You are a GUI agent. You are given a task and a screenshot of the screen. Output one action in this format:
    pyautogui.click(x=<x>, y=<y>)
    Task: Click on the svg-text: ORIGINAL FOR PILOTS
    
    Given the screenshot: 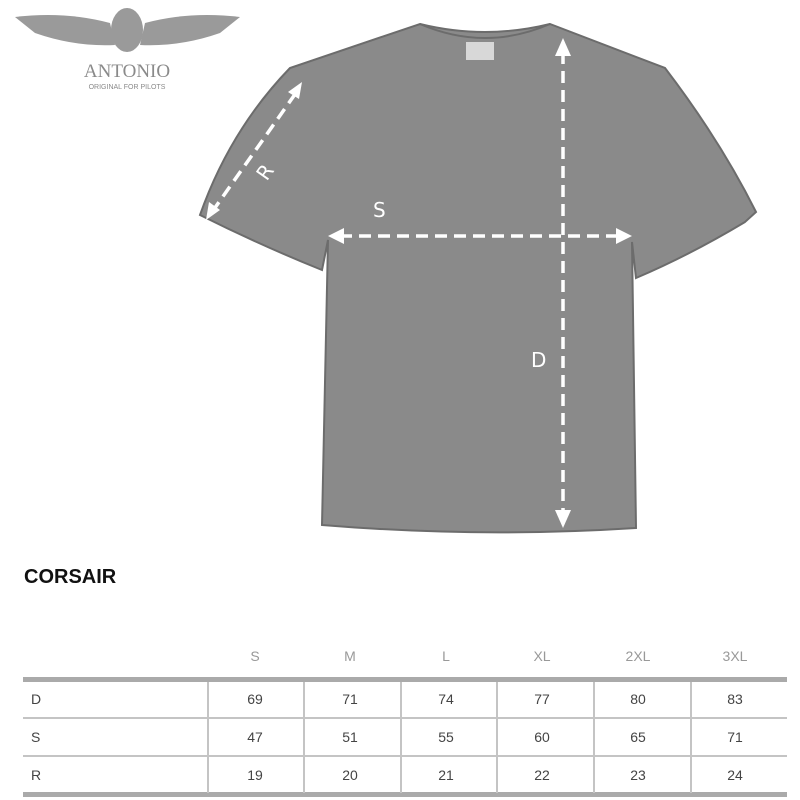 What is the action you would take?
    pyautogui.click(x=127, y=87)
    